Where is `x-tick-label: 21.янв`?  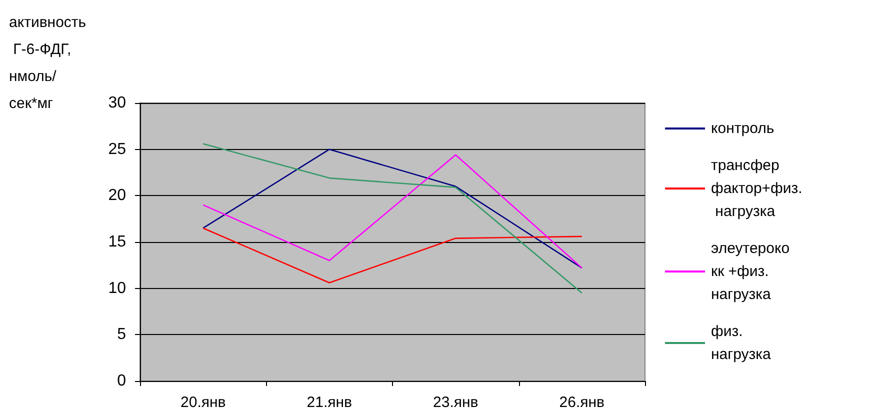
x-tick-label: 21.янв is located at coordinates (329, 402).